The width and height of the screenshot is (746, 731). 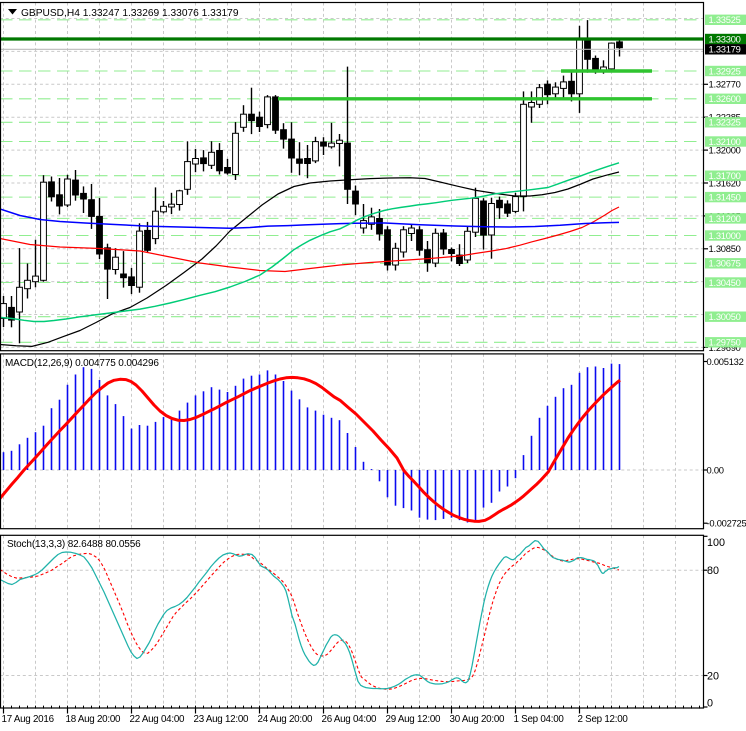 What do you see at coordinates (74, 544) in the screenshot?
I see `svg-text: Stoch(13,3,3) 82.6488 80.0556` at bounding box center [74, 544].